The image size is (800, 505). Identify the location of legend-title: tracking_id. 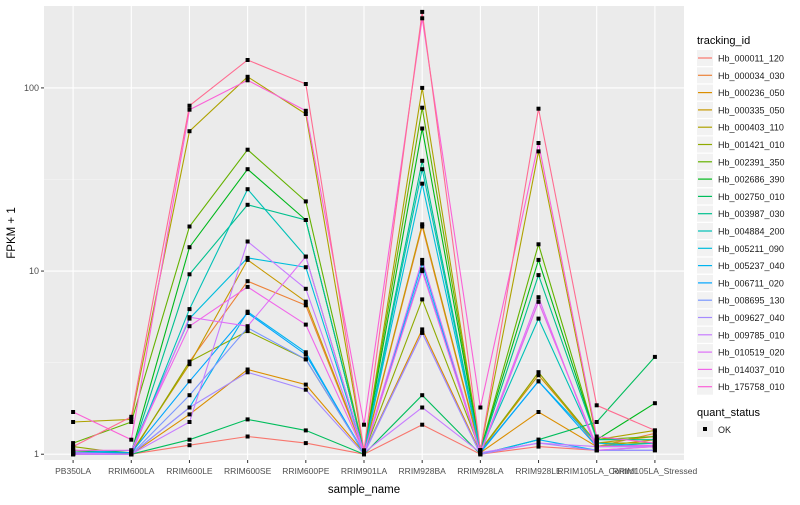
(723, 41).